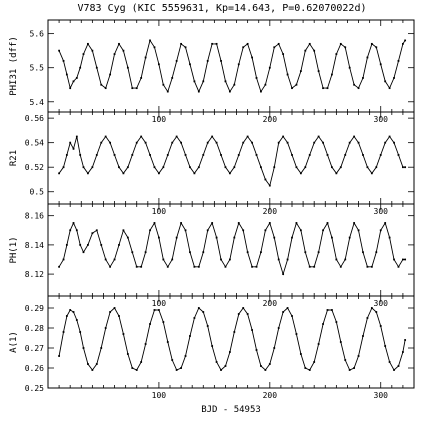 Image resolution: width=436 pixels, height=436 pixels. Describe the element at coordinates (34, 388) in the screenshot. I see `y-tick-label: 0.25` at that location.